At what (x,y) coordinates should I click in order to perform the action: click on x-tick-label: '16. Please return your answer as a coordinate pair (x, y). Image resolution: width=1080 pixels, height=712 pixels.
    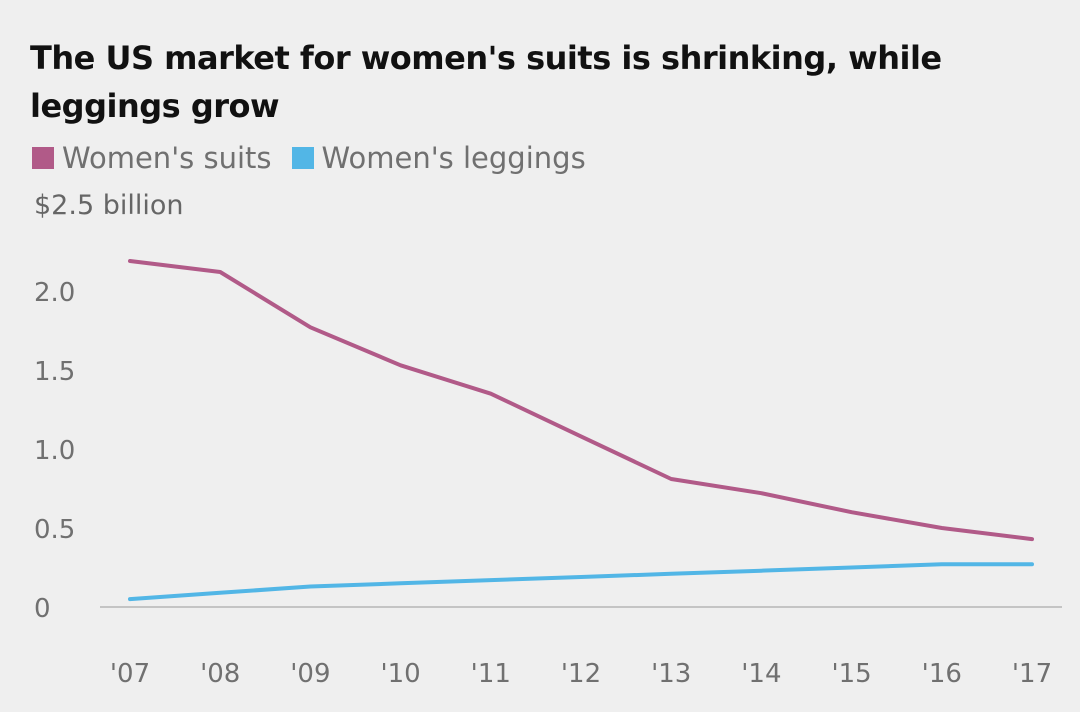
    Looking at the image, I should click on (942, 674).